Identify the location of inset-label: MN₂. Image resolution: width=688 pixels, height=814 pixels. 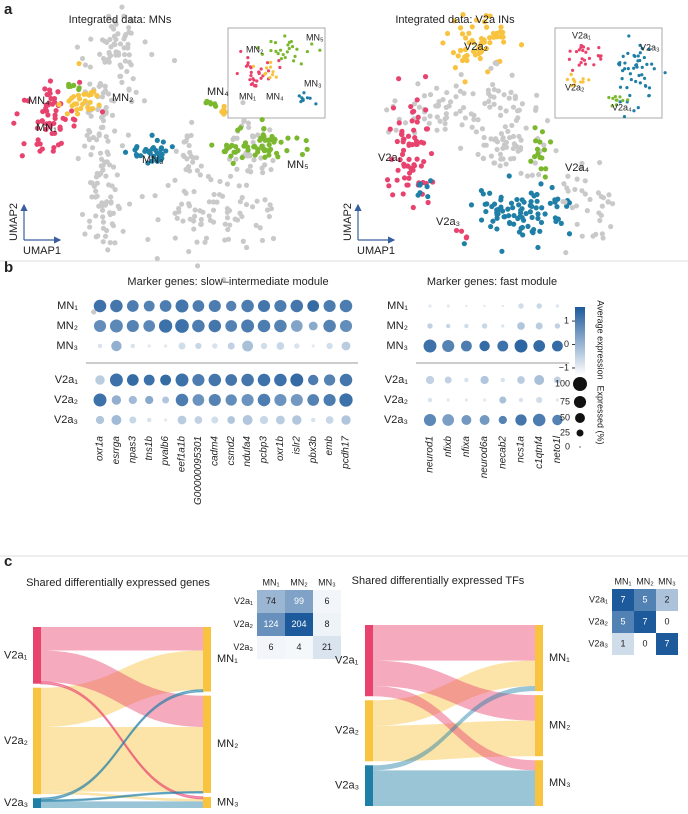
(255, 49).